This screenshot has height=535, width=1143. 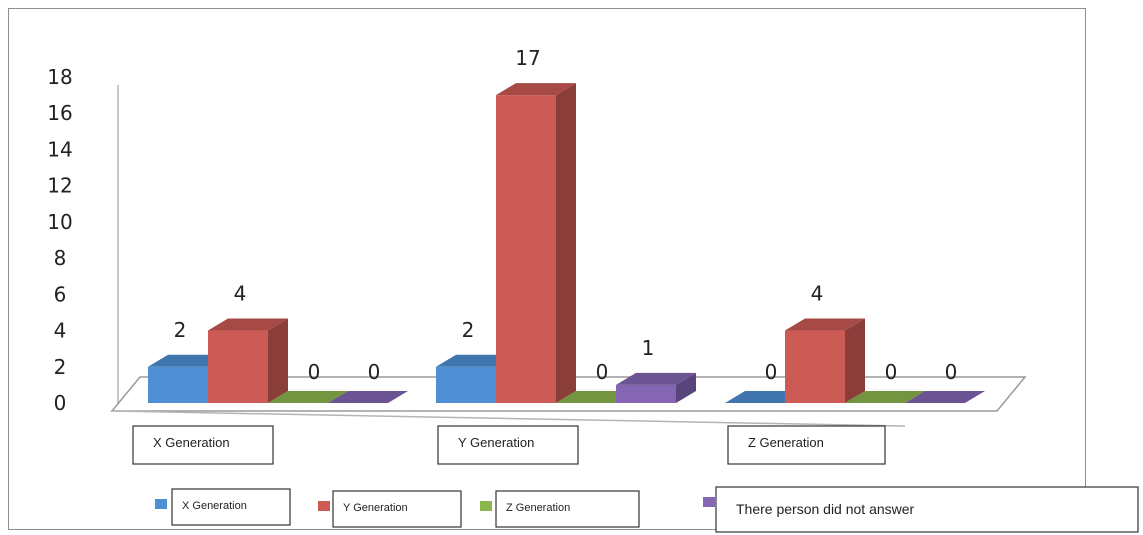 What do you see at coordinates (60, 331) in the screenshot?
I see `y-tick-label: 4` at bounding box center [60, 331].